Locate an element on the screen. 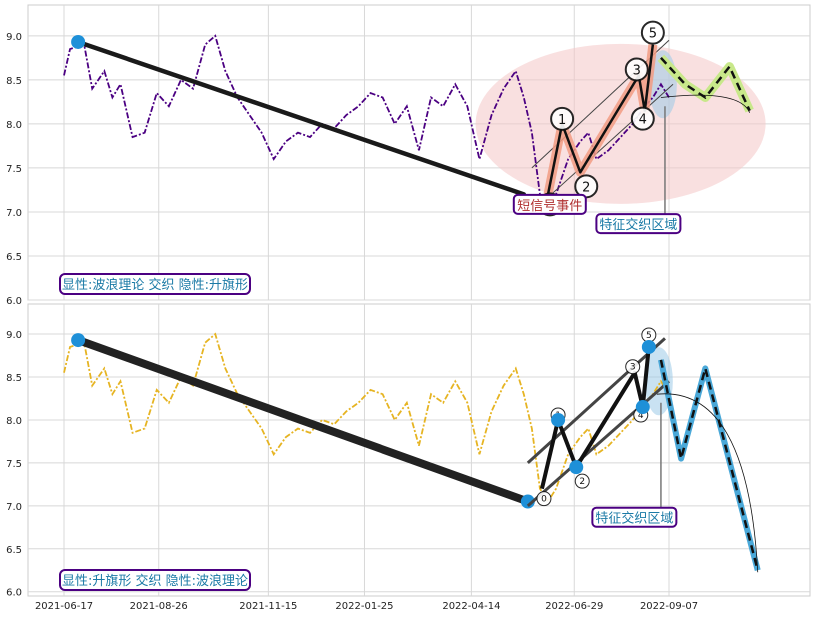 The image size is (816, 617). x-tick-label: 2021-06-17 is located at coordinates (64, 606).